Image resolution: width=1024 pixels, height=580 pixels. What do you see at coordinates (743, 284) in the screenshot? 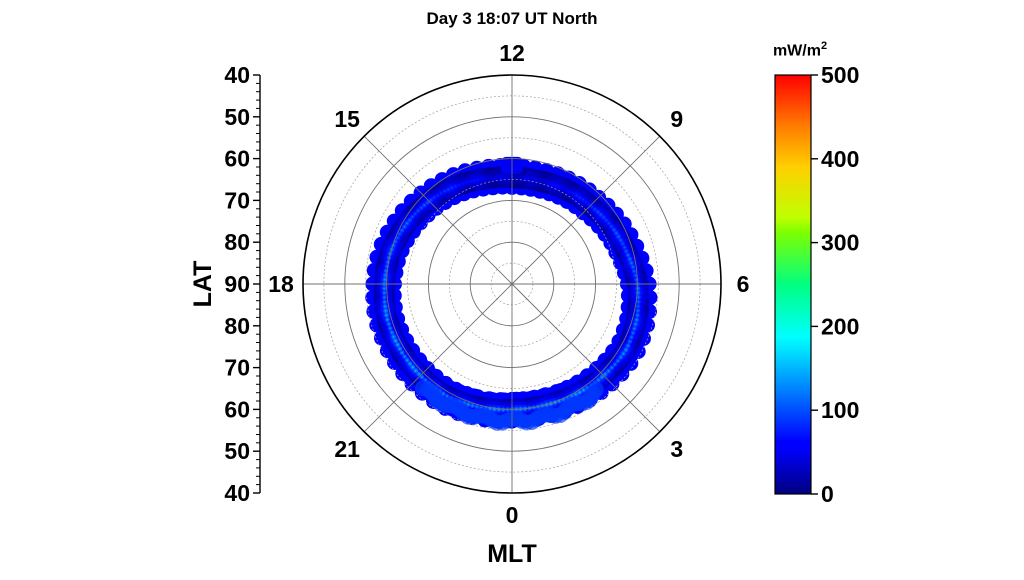
I see `mlt-tick-label: 6` at bounding box center [743, 284].